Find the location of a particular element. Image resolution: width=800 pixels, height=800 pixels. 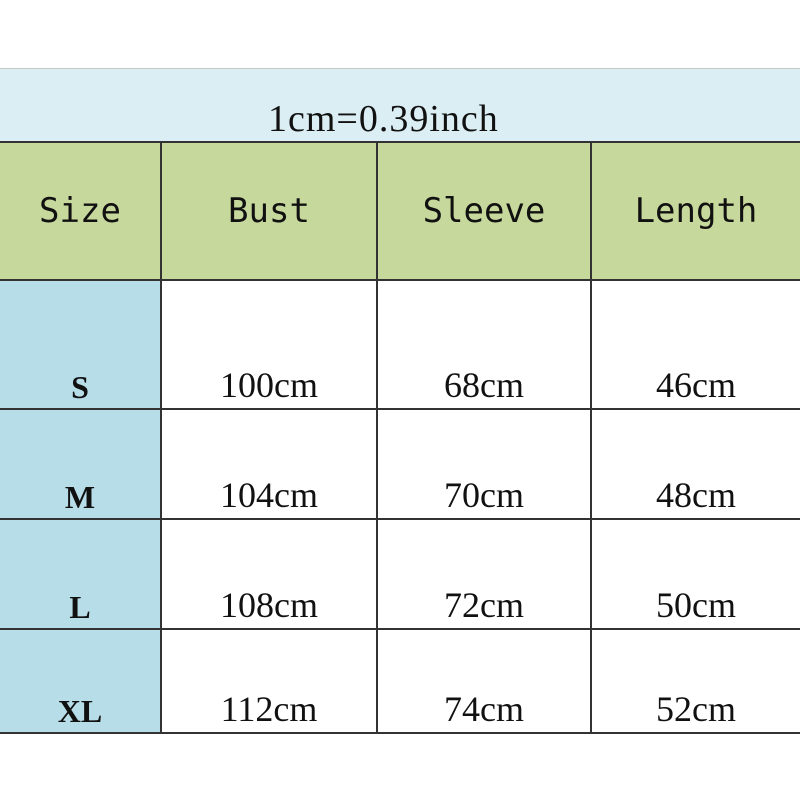

size-cell: M is located at coordinates (81, 464).